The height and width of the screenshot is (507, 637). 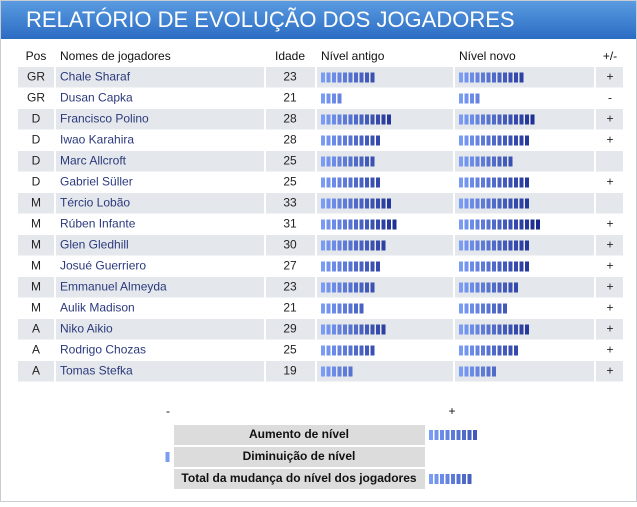 I want to click on cell-text: 31, so click(x=290, y=224).